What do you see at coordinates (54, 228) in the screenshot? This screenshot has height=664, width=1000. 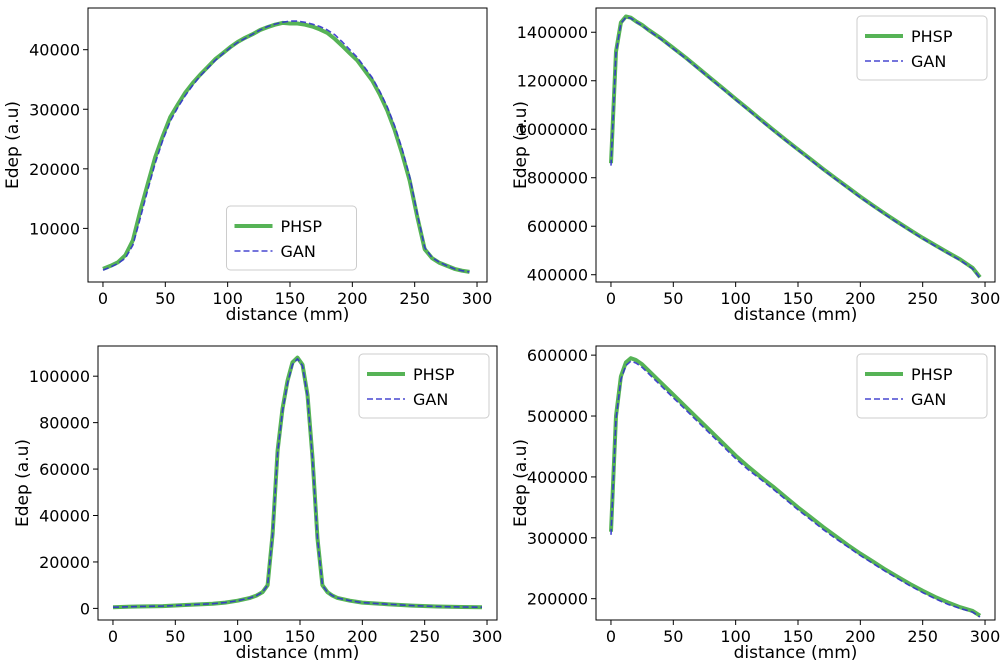 I see `y-tick-label: 10000` at bounding box center [54, 228].